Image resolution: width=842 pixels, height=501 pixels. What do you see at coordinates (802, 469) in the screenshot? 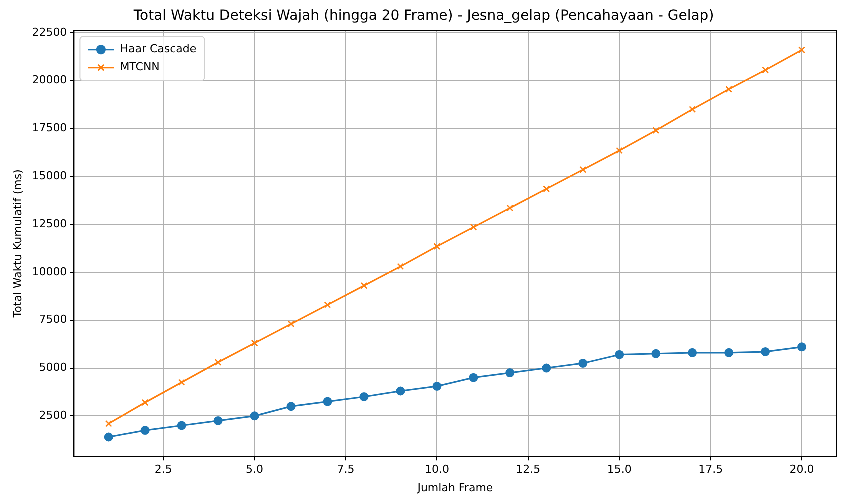
I see `x-tick-label: 20.0` at bounding box center [802, 469].